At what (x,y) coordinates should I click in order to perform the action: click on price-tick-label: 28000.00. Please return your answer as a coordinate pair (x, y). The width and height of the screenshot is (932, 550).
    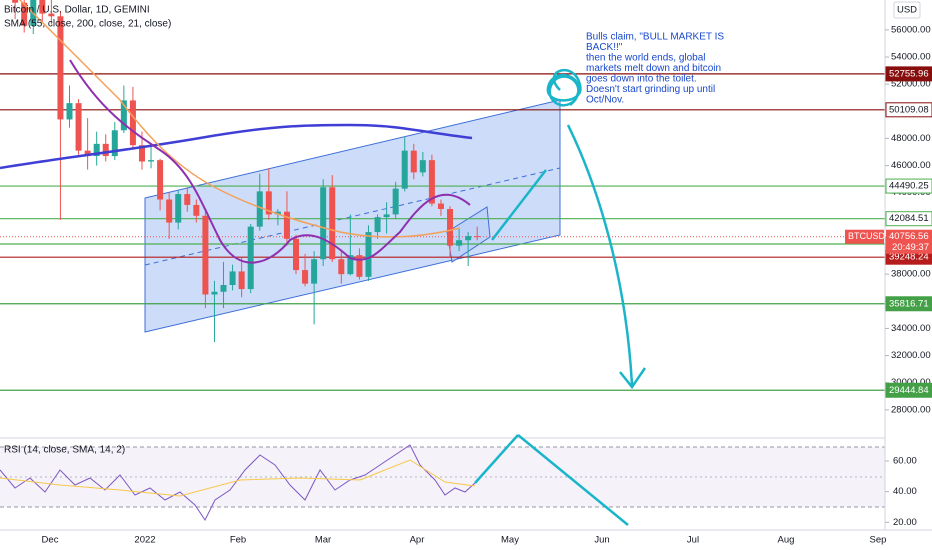
    Looking at the image, I should click on (911, 409).